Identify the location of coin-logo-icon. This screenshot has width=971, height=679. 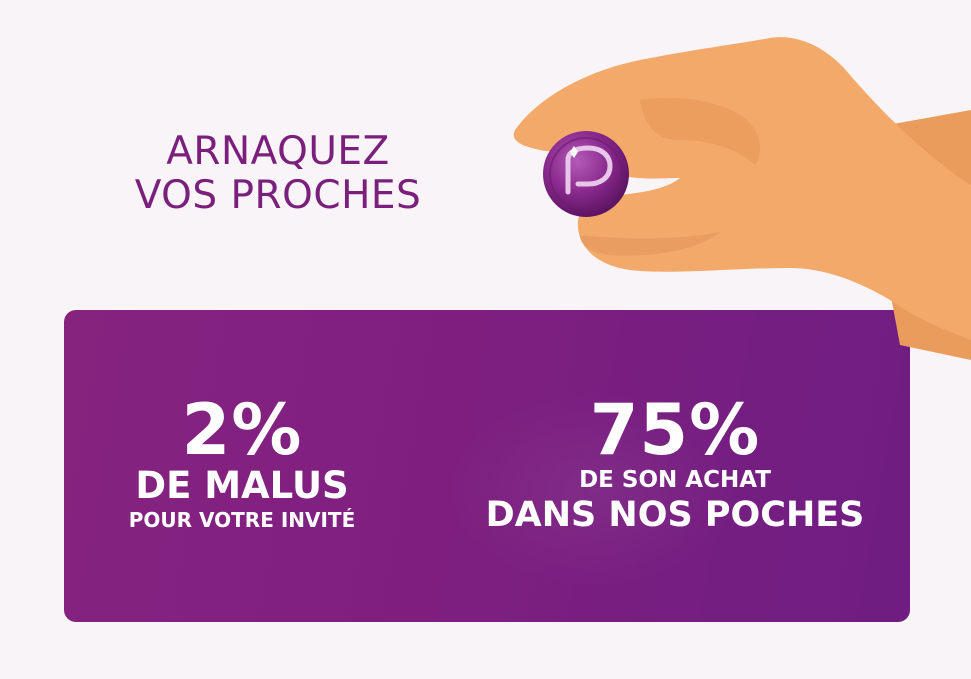
(586, 174).